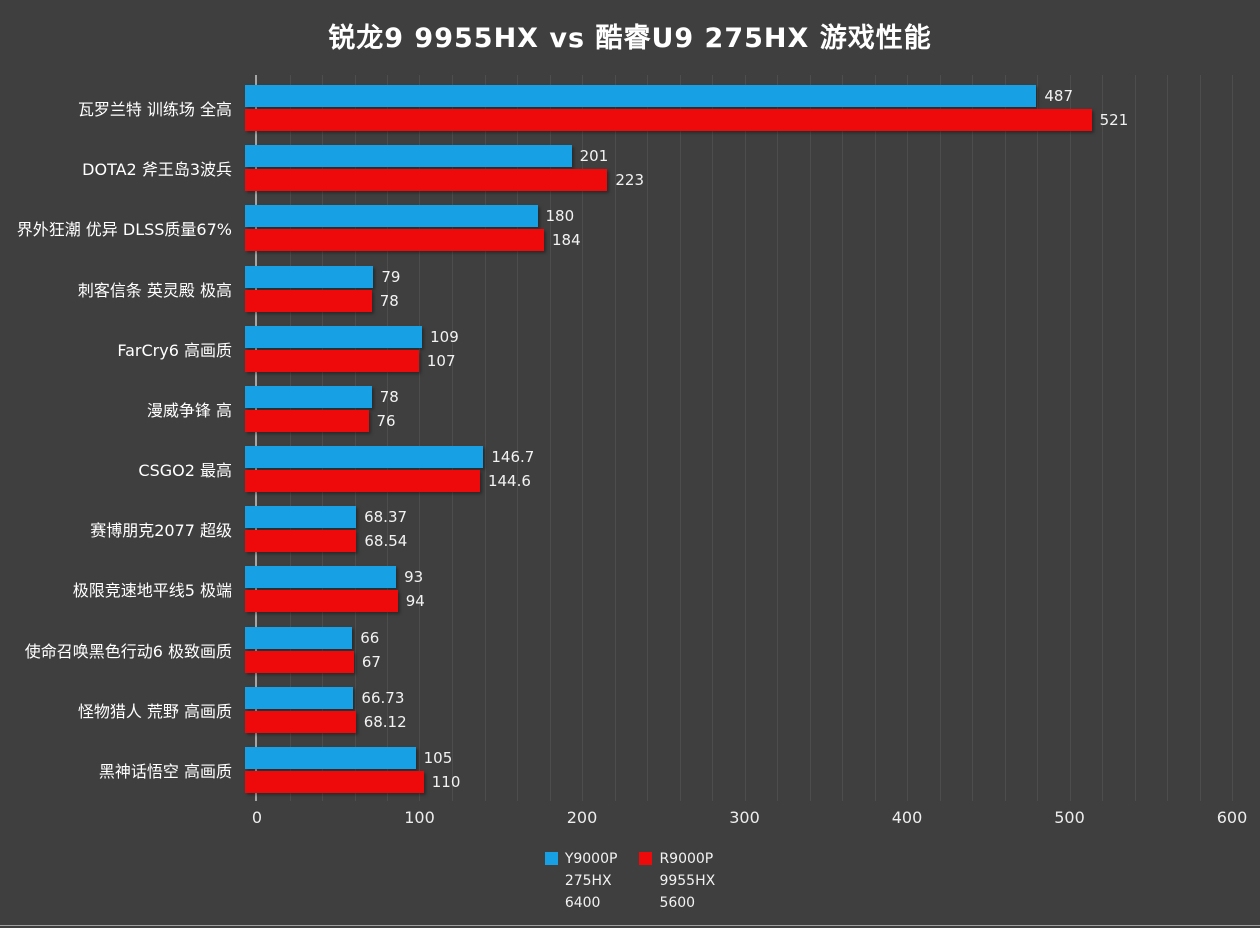  I want to click on legend-label: R9000P 9955HX 5600, so click(687, 881).